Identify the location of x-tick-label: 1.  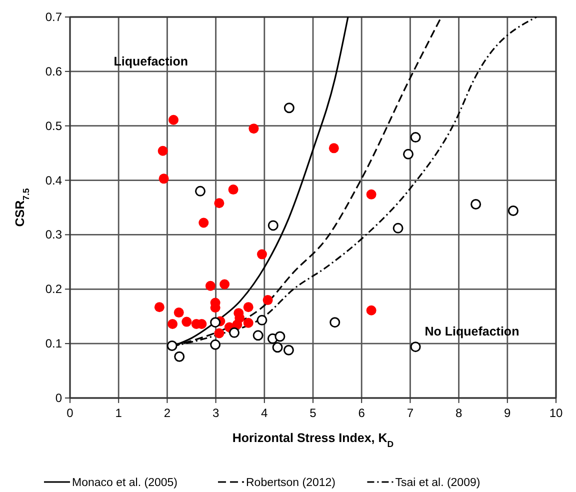
(118, 413).